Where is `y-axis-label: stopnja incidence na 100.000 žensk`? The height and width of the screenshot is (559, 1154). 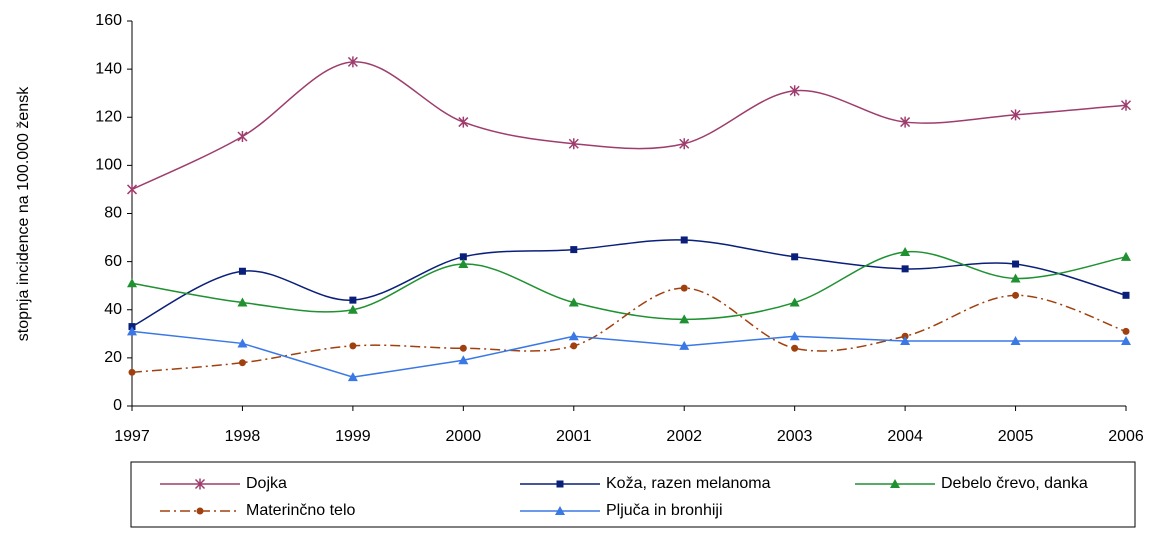
y-axis-label: stopnja incidence na 100.000 žensk is located at coordinates (23, 213).